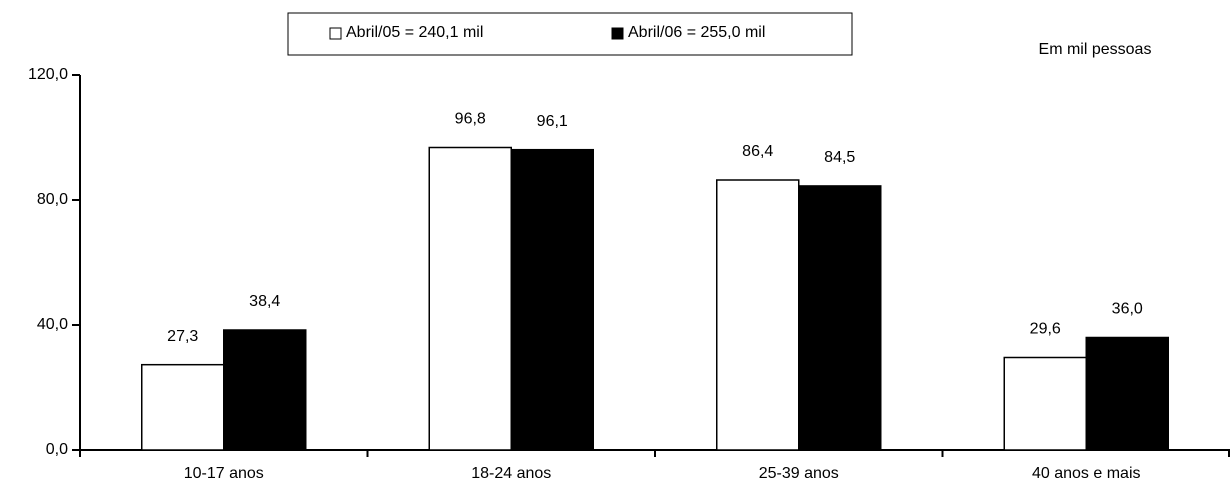 The image size is (1230, 488). Describe the element at coordinates (696, 32) in the screenshot. I see `legend-label: Abril/06 = 255,0 mil` at that location.